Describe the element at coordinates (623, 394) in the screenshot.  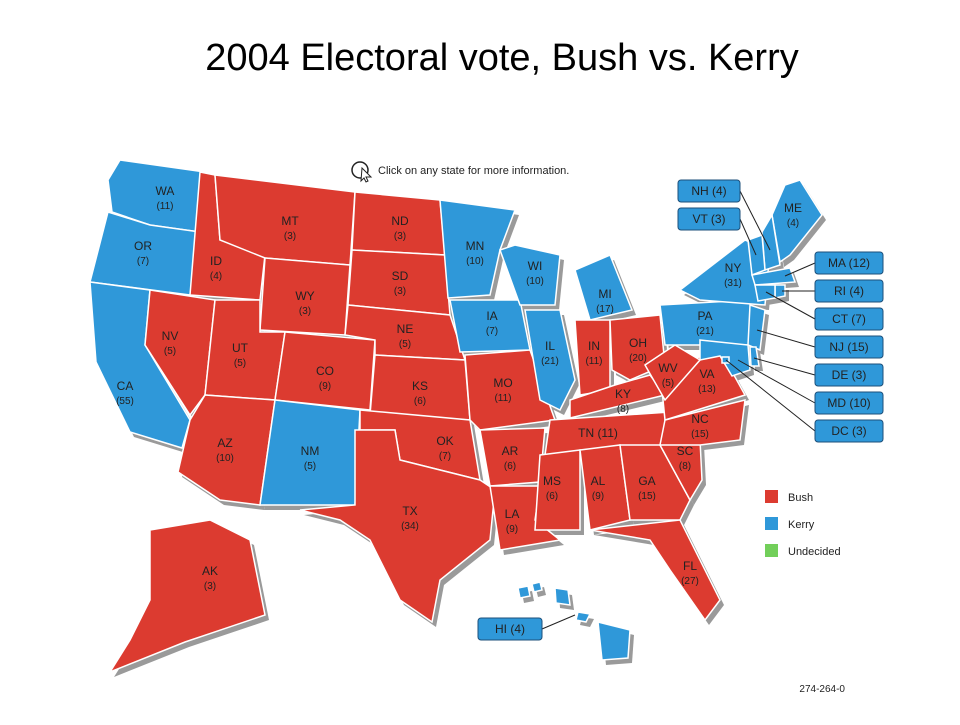
I see `state-name: KY` at that location.